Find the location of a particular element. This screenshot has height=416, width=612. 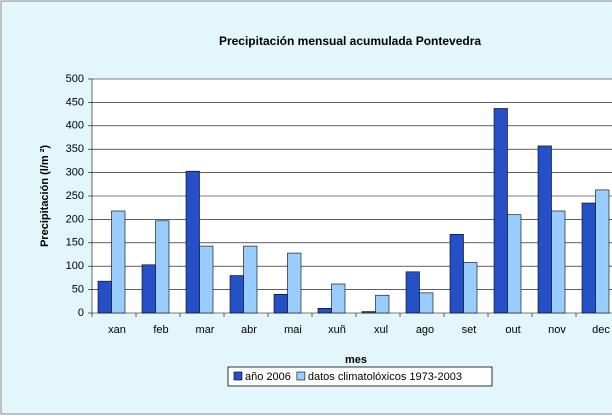

y-tick-label: 0 is located at coordinates (81, 313).